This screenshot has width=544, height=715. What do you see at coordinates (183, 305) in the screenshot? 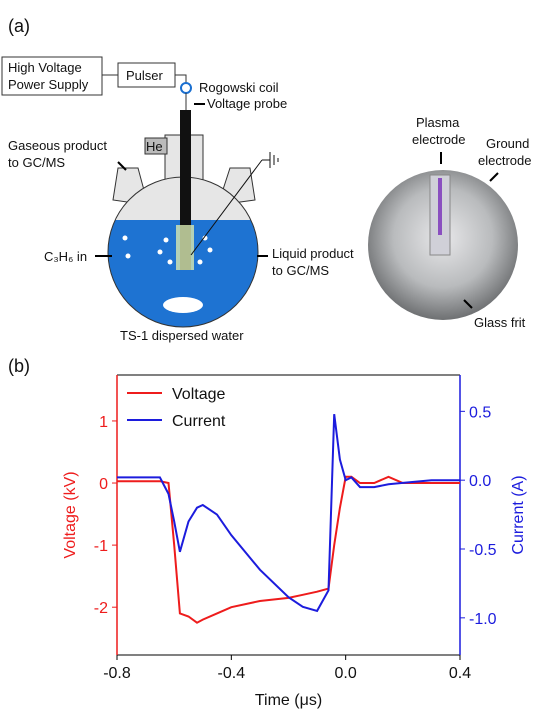
I see `frit` at bounding box center [183, 305].